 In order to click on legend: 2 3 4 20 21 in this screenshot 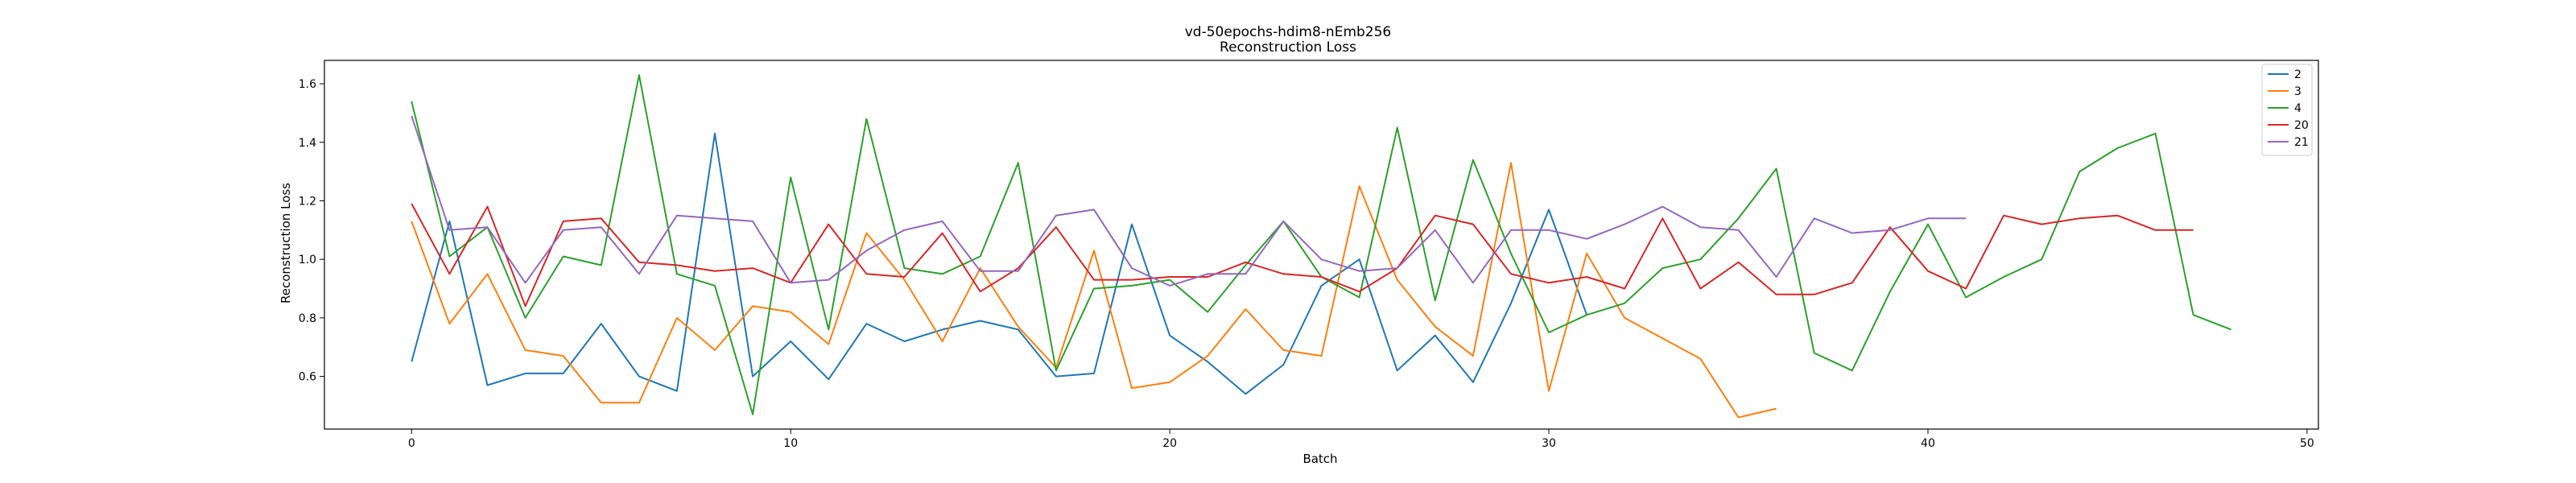, I will do `click(2287, 110)`.